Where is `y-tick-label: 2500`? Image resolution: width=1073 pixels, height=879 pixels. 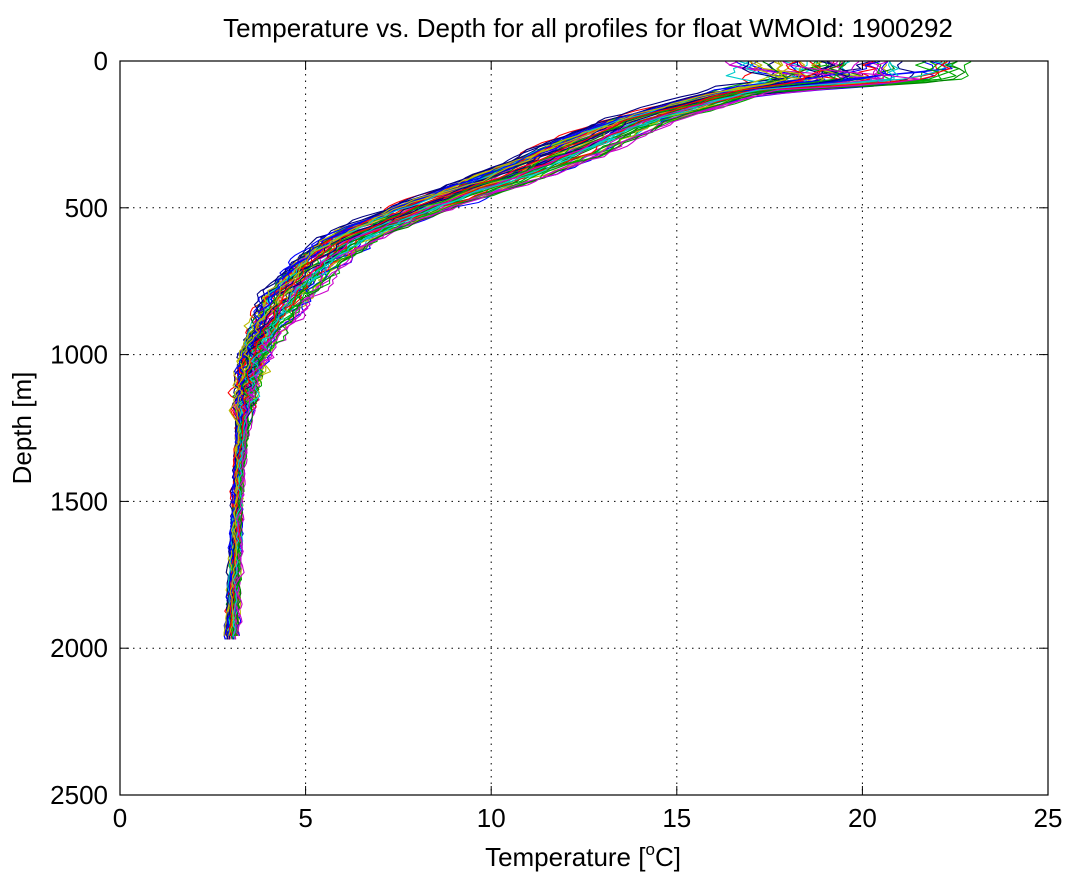 y-tick-label: 2500 is located at coordinates (79, 795).